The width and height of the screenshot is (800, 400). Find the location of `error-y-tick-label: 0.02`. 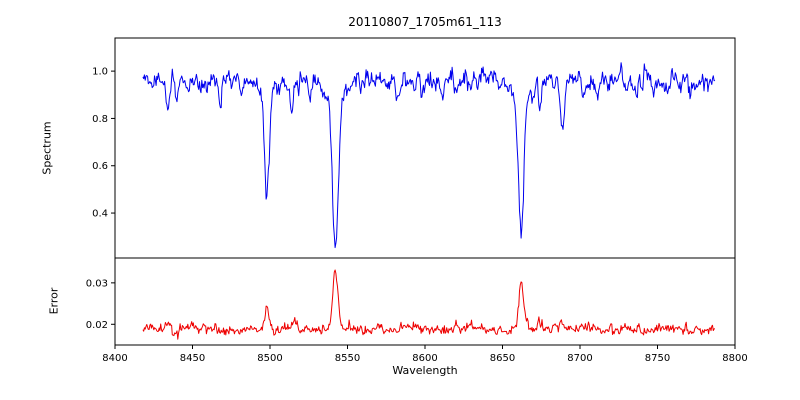

error-y-tick-label: 0.02 is located at coordinates (97, 325).